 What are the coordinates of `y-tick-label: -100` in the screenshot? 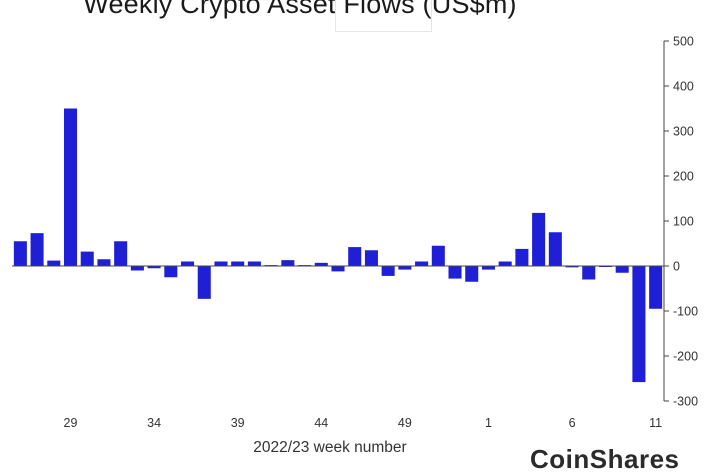 It's located at (685, 312).